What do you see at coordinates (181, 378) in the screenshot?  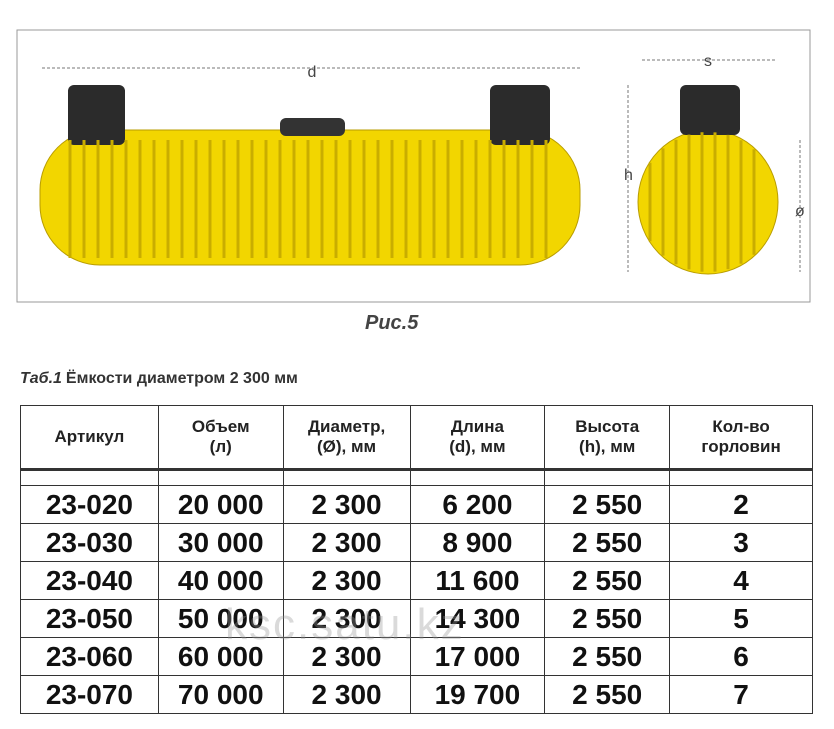 I see `table-title-text: Ёмкости диаметром 2 300 мм` at bounding box center [181, 378].